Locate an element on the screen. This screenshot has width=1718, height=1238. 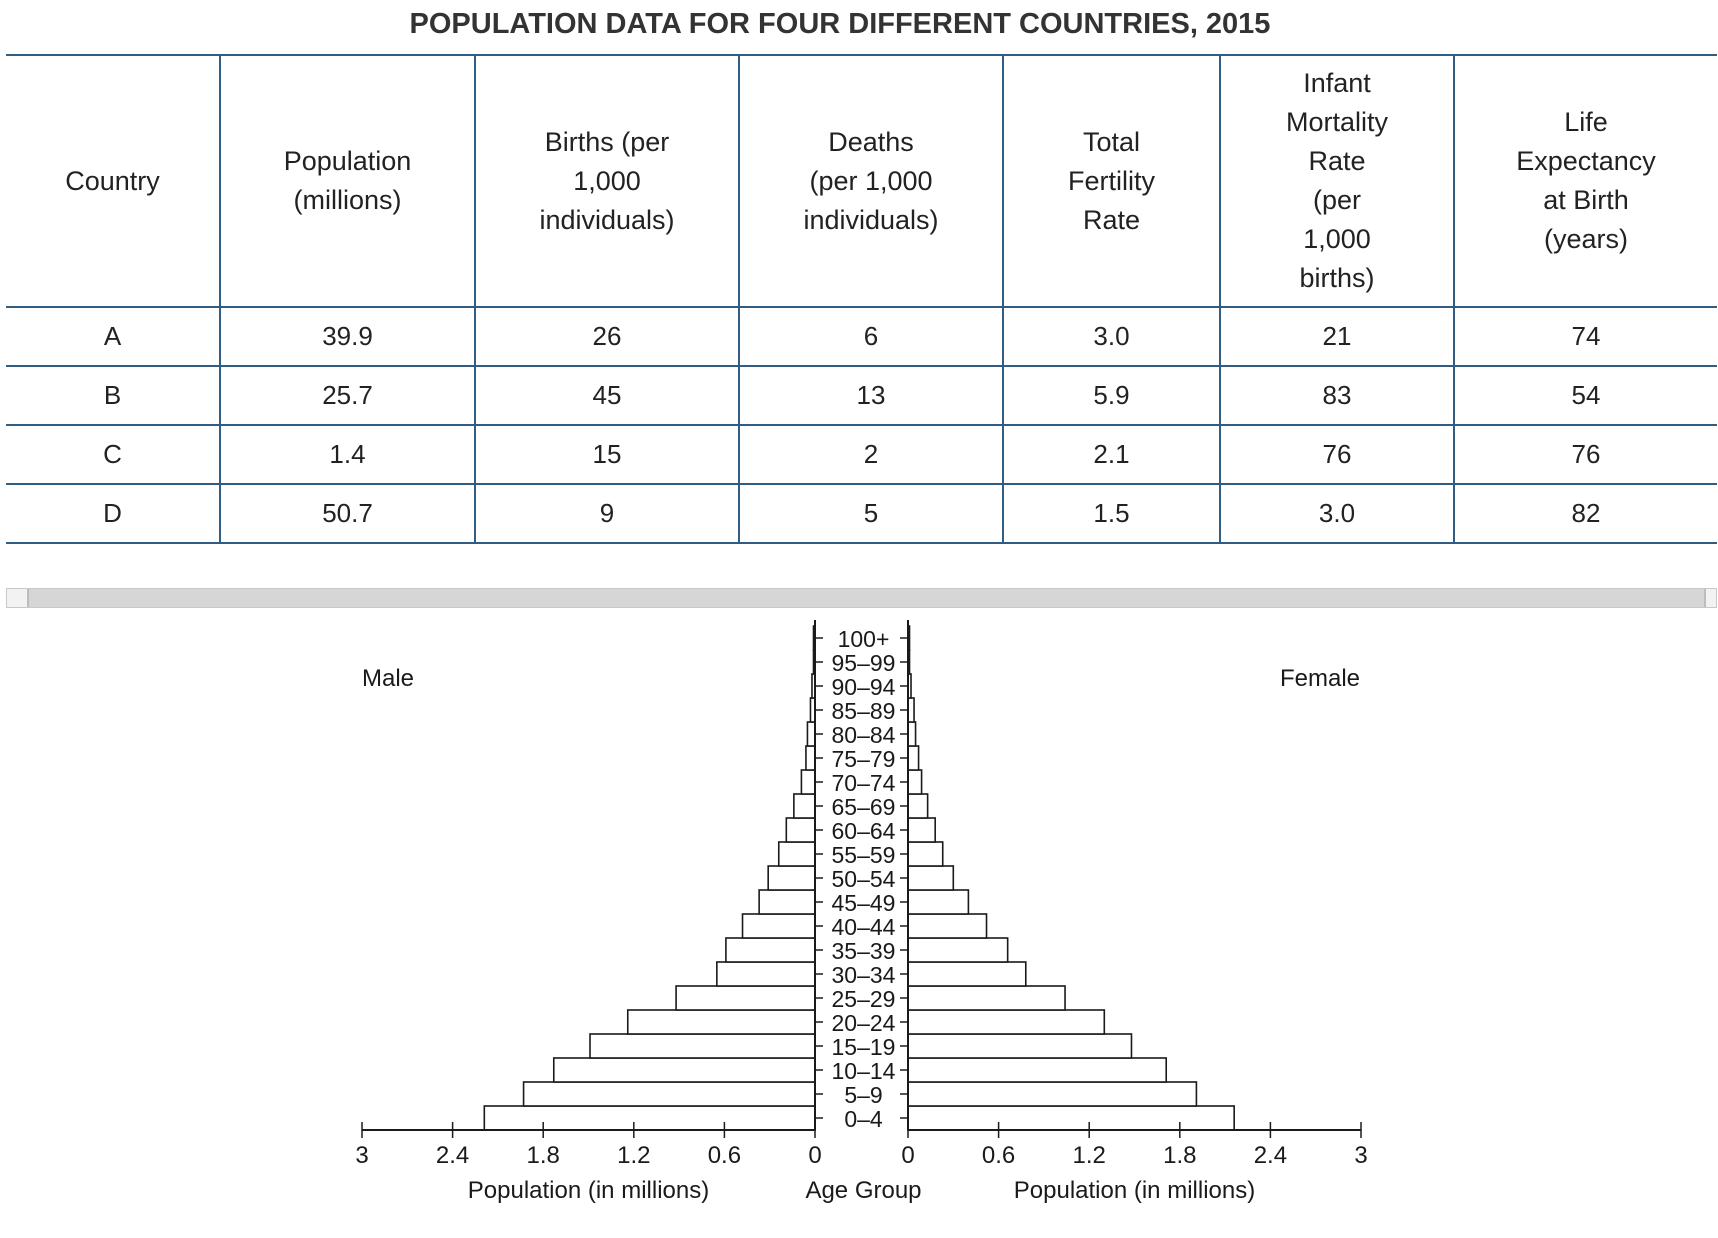
header-line: Rate is located at coordinates (1337, 161).